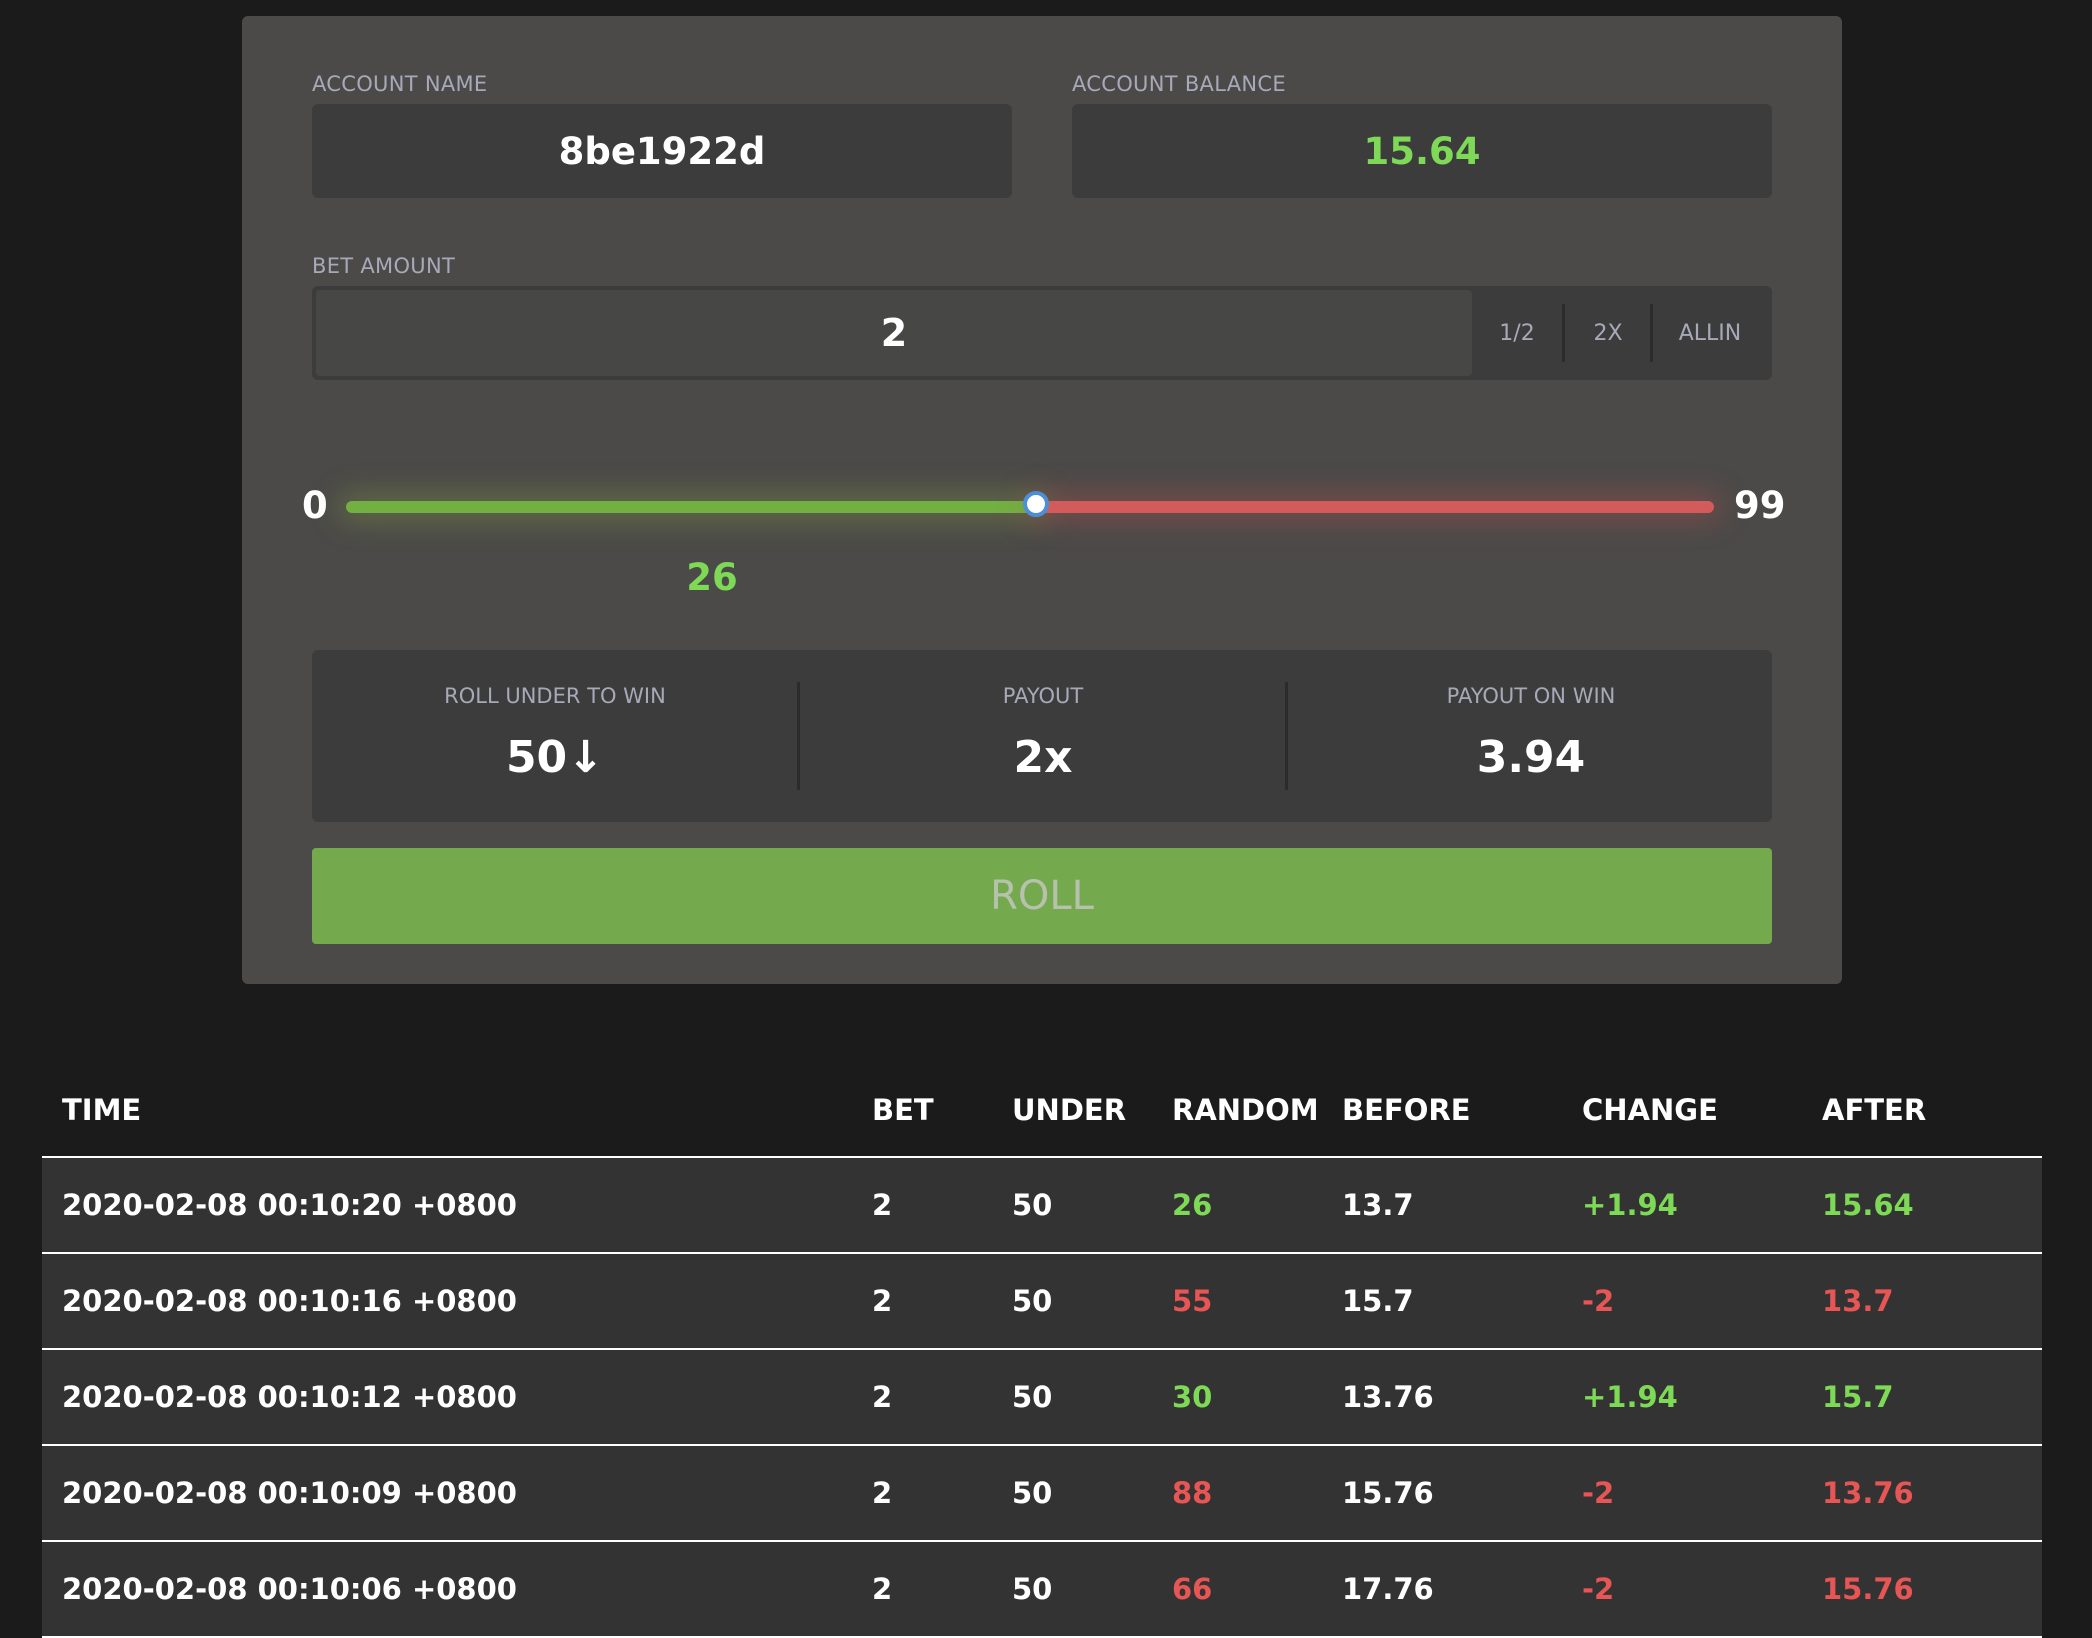 The width and height of the screenshot is (2092, 1638). What do you see at coordinates (1868, 1493) in the screenshot?
I see `row-after: 13.76` at bounding box center [1868, 1493].